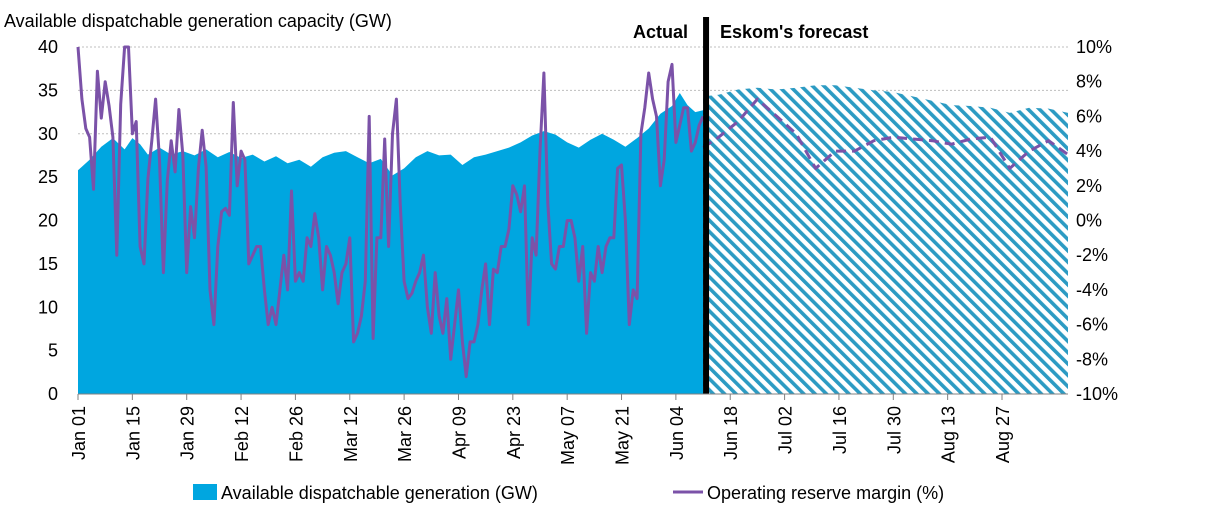 This screenshot has height=510, width=1225. I want to click on x-tick-label: Apr 09, so click(459, 432).